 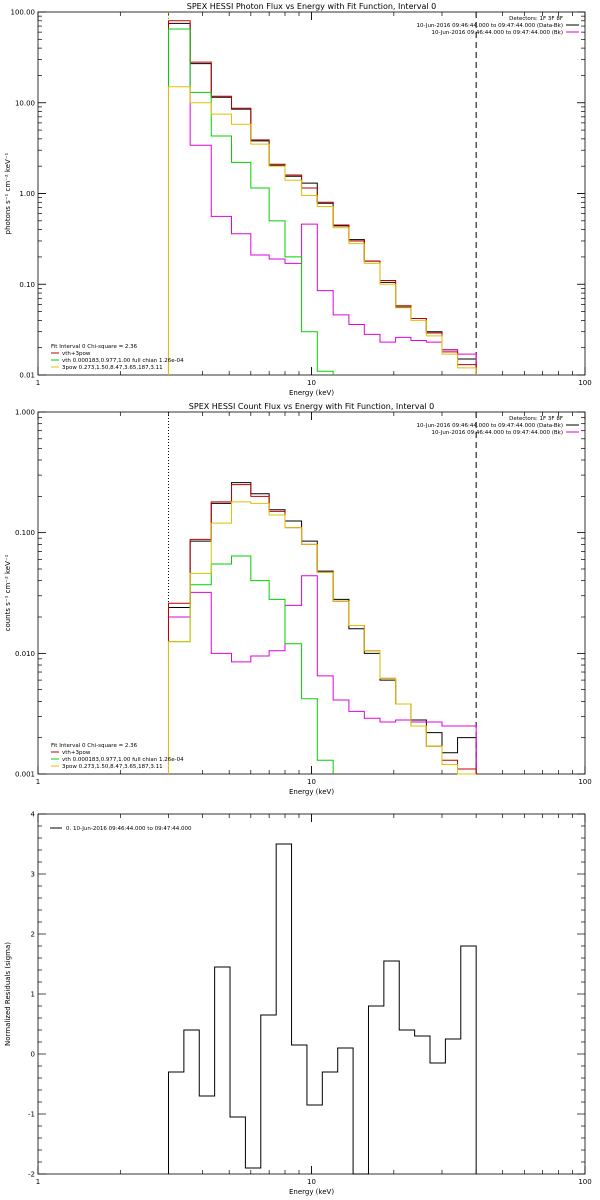 I want to click on y-tick-label: -2, so click(x=31, y=1175).